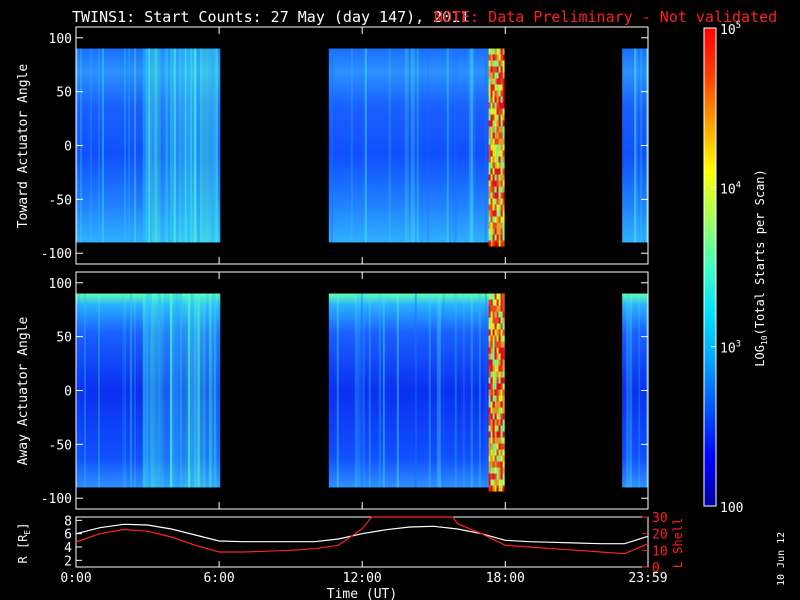 Image resolution: width=800 pixels, height=600 pixels. Describe the element at coordinates (505, 578) in the screenshot. I see `x-tick-label: 18:00` at that location.